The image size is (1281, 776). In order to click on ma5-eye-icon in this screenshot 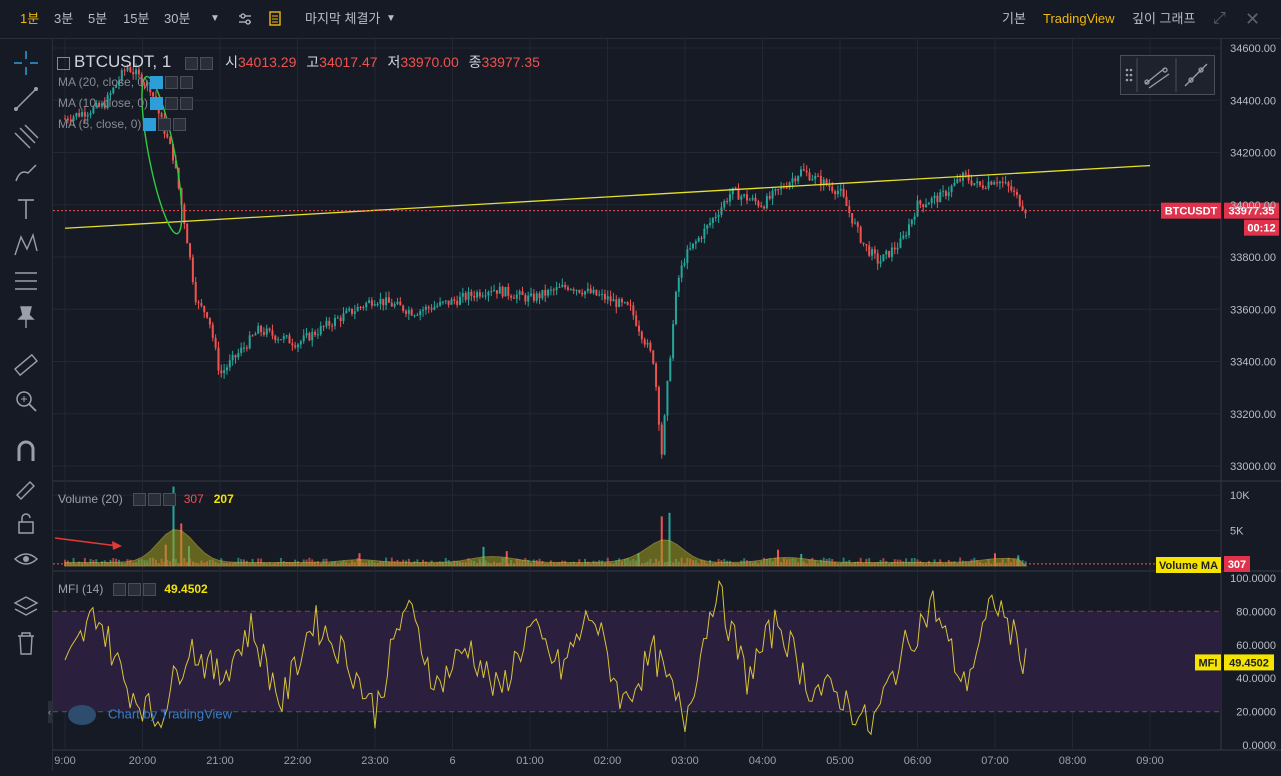, I will do `click(150, 125)`.